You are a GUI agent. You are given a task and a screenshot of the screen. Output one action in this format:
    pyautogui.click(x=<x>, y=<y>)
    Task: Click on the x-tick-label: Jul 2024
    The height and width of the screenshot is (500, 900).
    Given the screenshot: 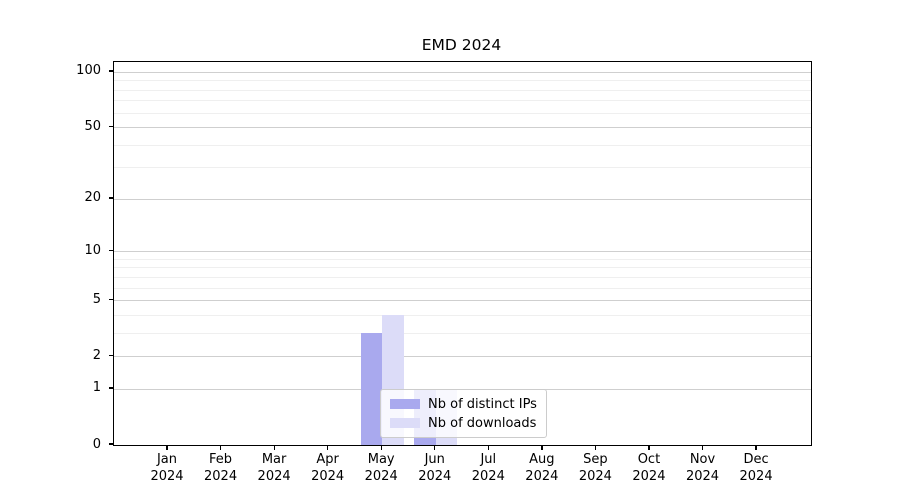 What is the action you would take?
    pyautogui.click(x=488, y=468)
    